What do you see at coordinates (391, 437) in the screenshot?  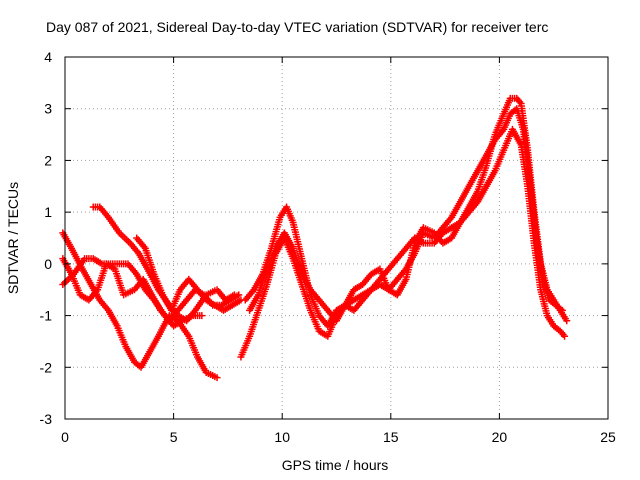 I see `x-tick-label: 15` at bounding box center [391, 437].